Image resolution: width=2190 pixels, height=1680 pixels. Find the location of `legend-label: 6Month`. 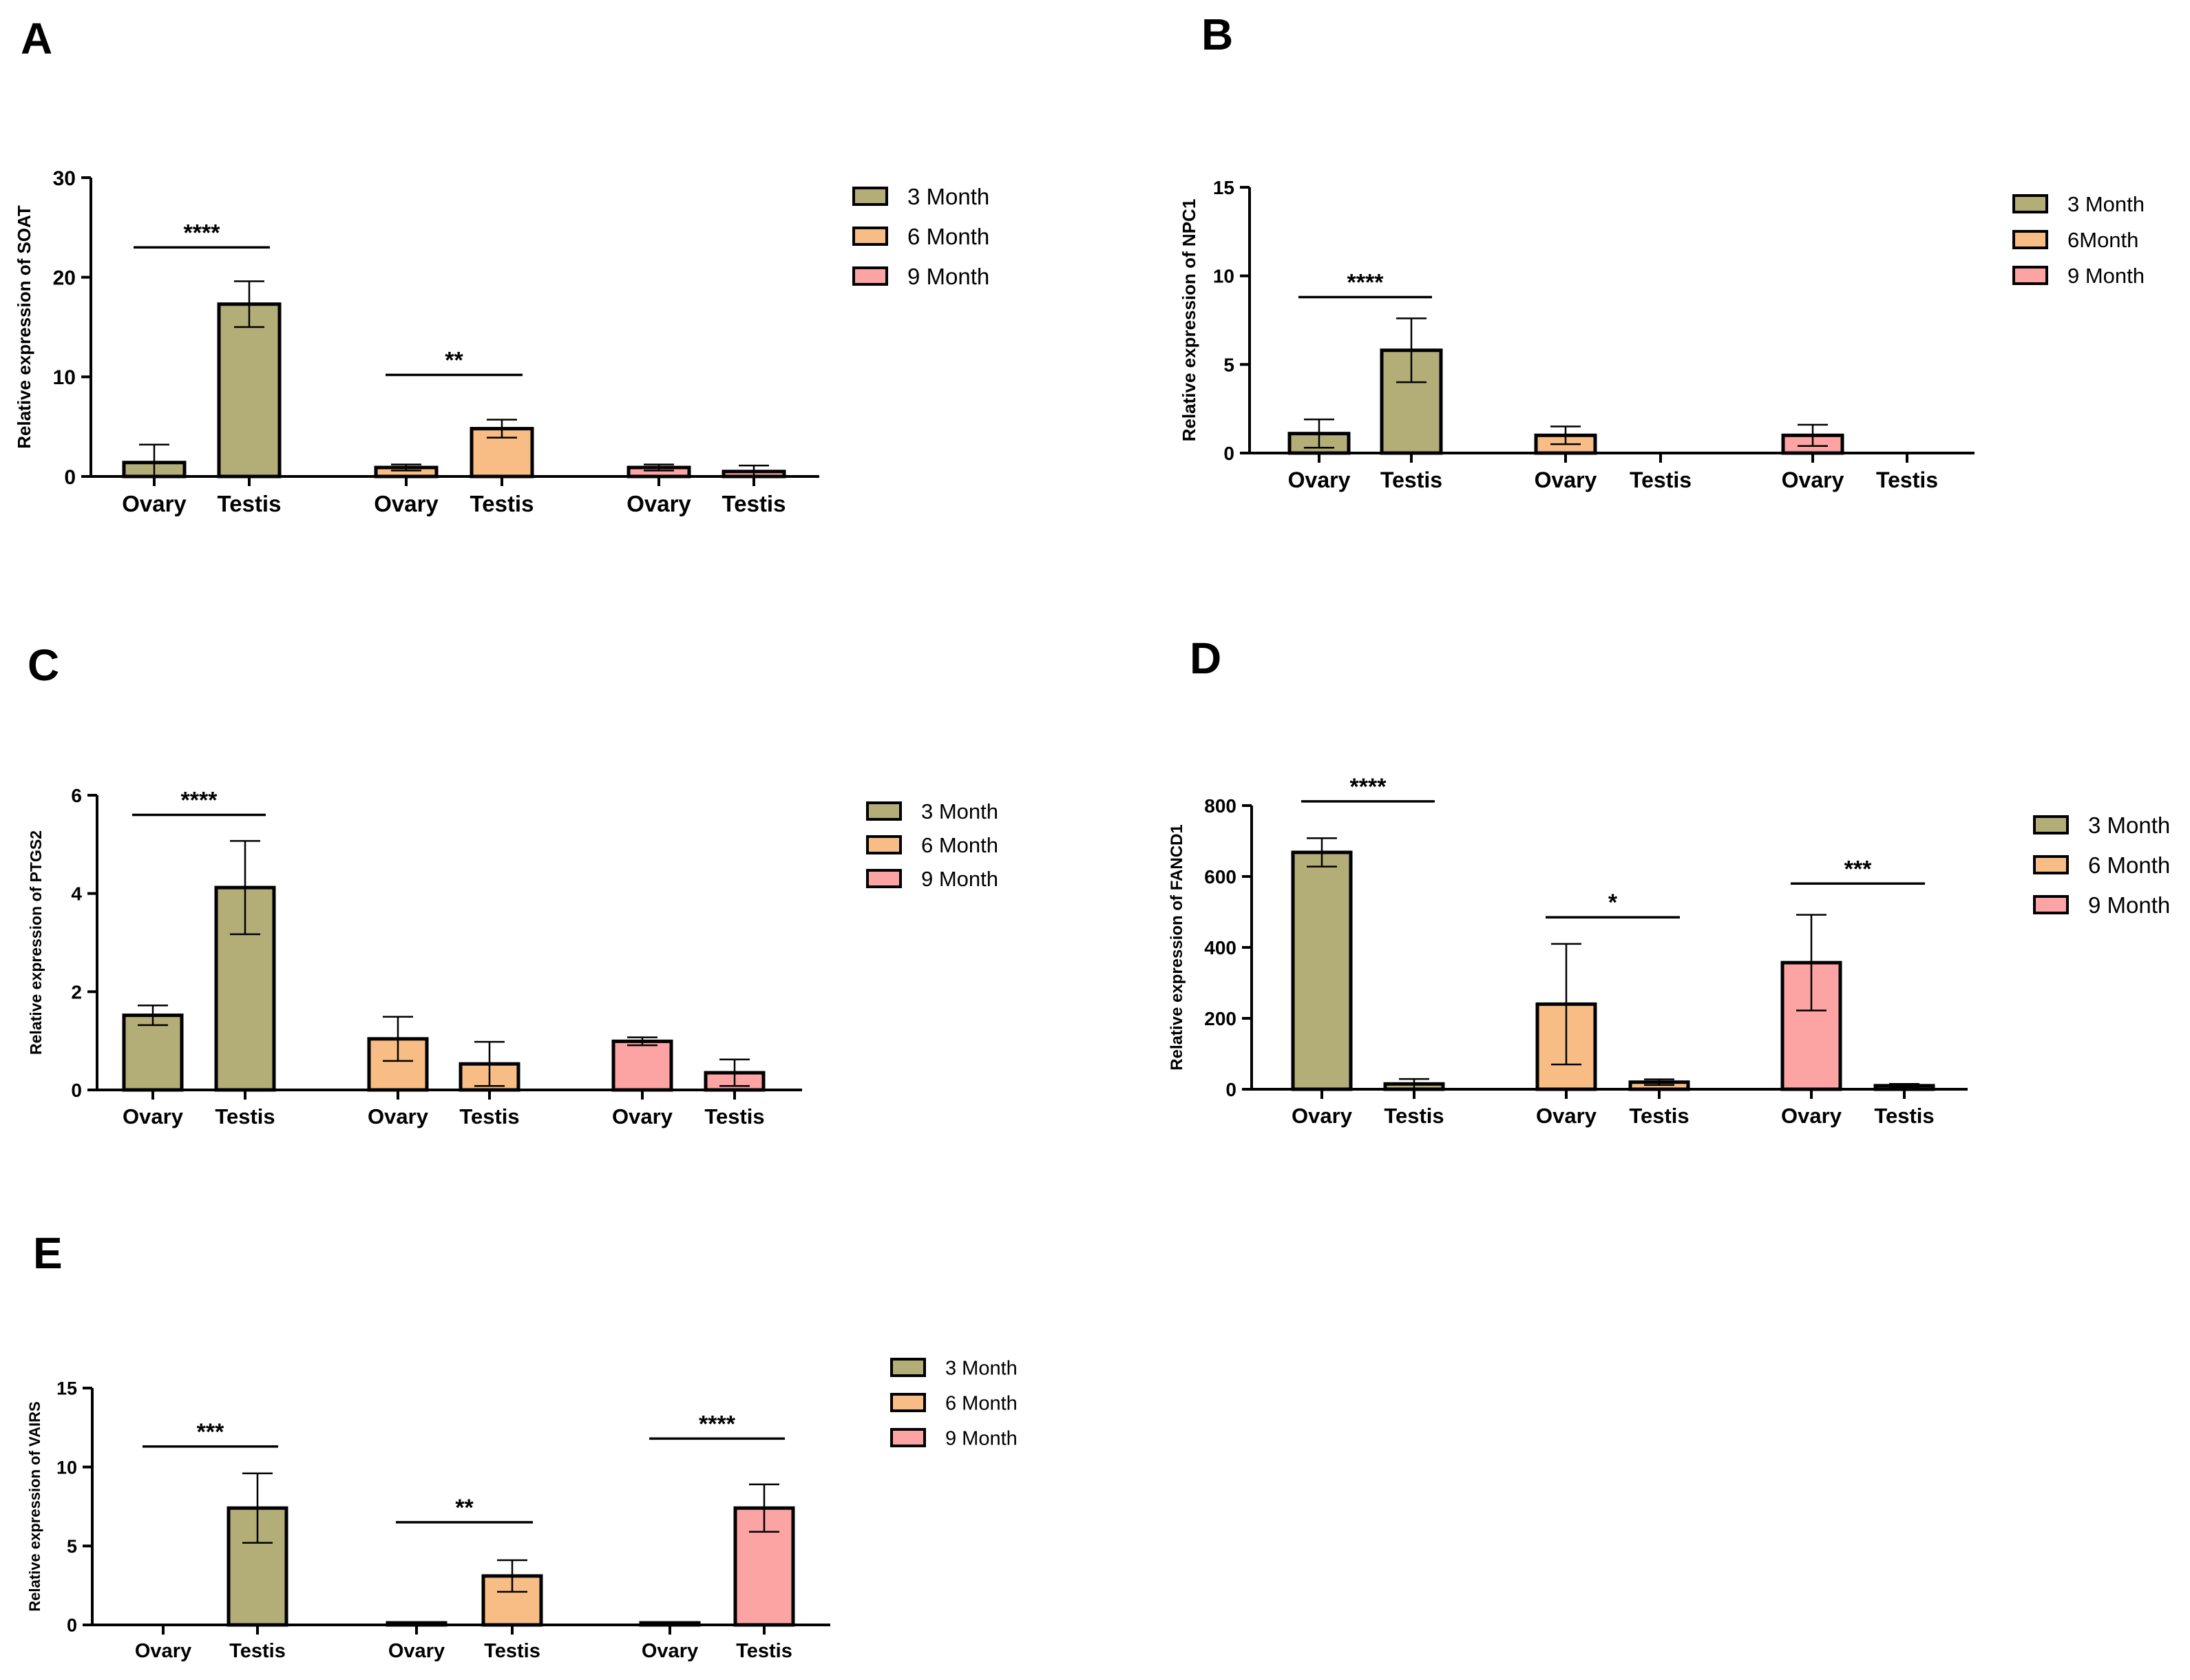

legend-label: 6Month is located at coordinates (2102, 240).